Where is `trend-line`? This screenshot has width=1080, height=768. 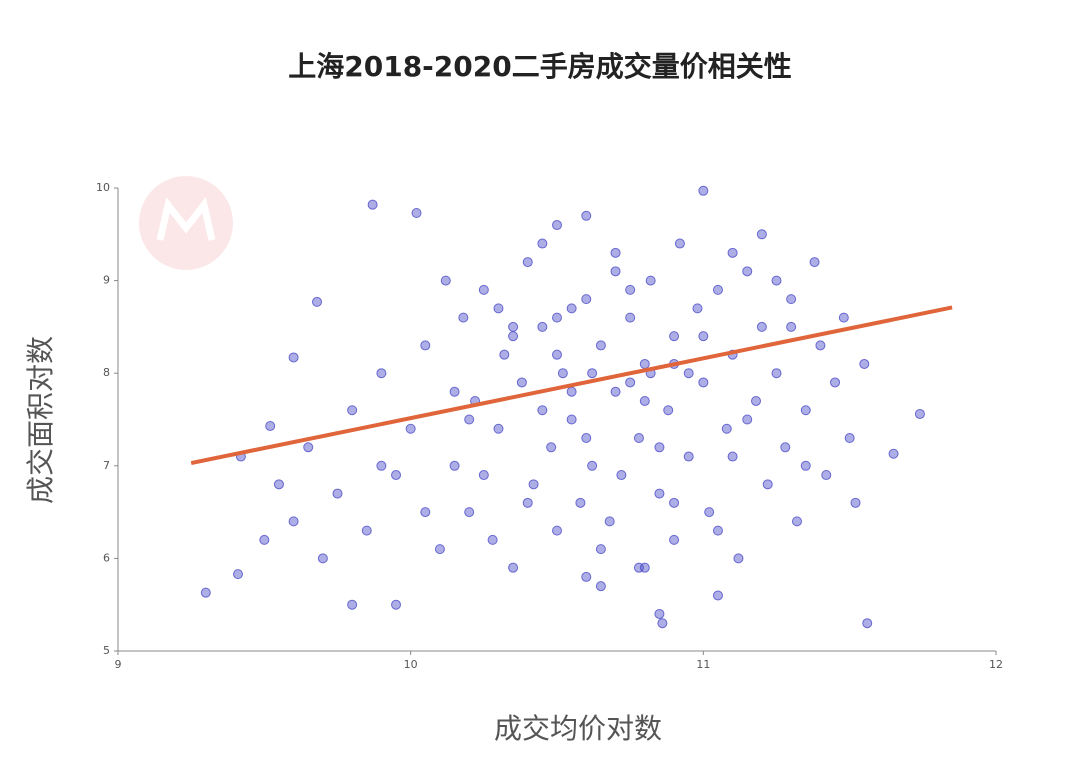
trend-line is located at coordinates (571, 385).